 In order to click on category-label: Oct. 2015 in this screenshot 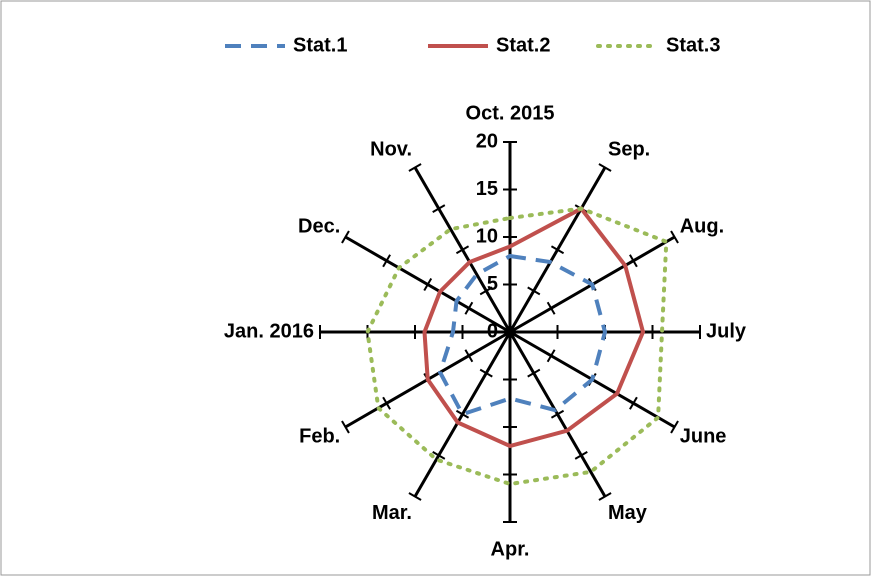, I will do `click(510, 113)`.